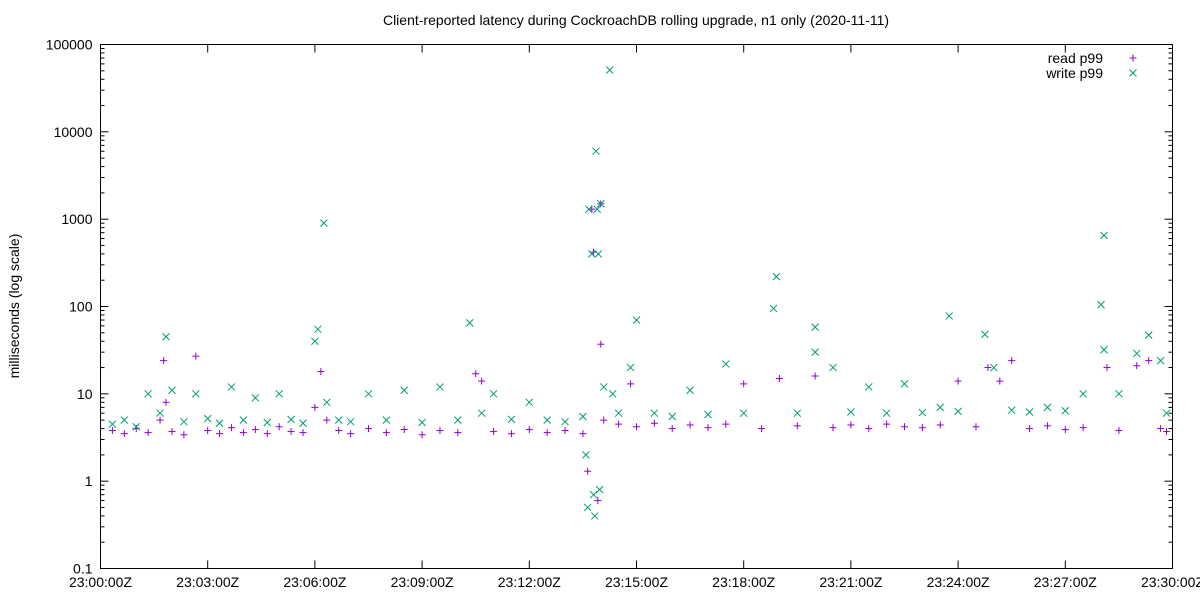 This screenshot has width=1200, height=600. Describe the element at coordinates (1133, 73) in the screenshot. I see `legend-marker-write-p99` at that location.